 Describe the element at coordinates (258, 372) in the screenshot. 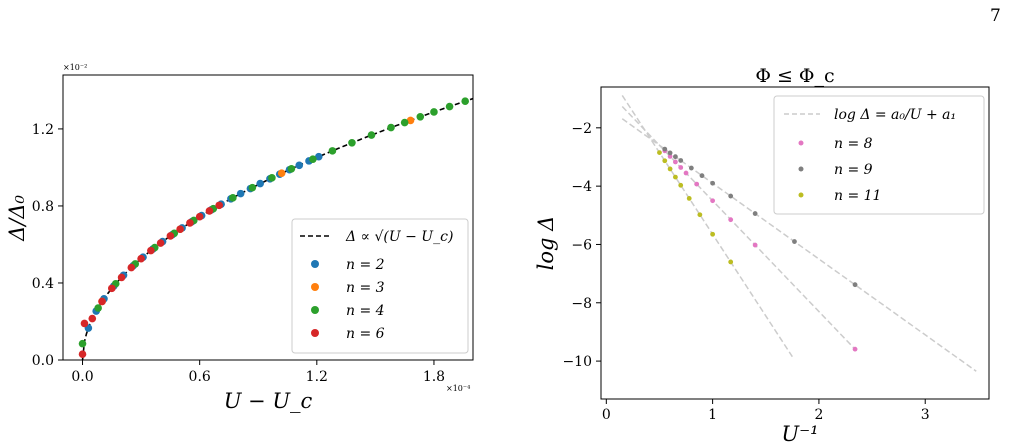

I see `left-x-ticks: 0.0 0.6 1.2 1.8` at that location.